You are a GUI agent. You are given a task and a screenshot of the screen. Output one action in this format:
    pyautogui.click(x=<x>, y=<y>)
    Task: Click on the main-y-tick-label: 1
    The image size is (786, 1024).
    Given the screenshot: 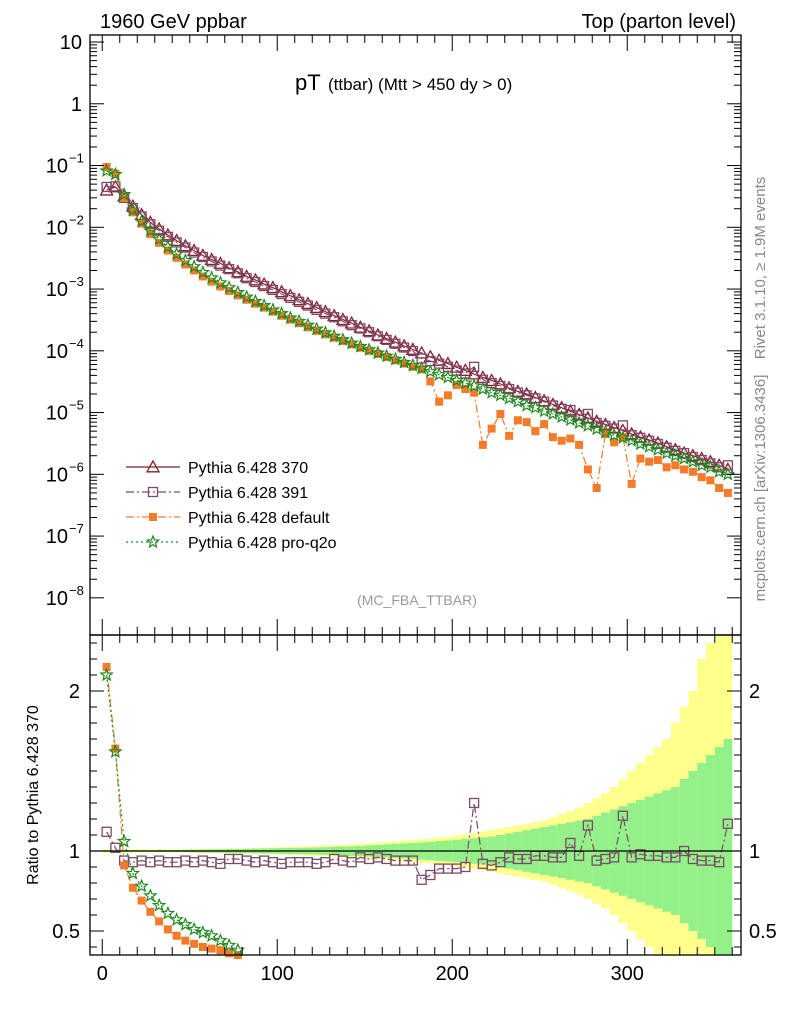 What is the action you would take?
    pyautogui.click(x=76, y=105)
    